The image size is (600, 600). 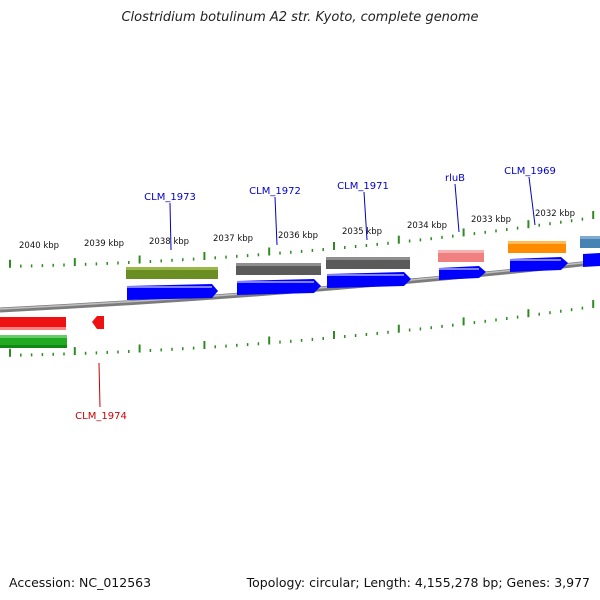 I want to click on scale-label-2034: 2034 kbp, so click(x=427, y=226).